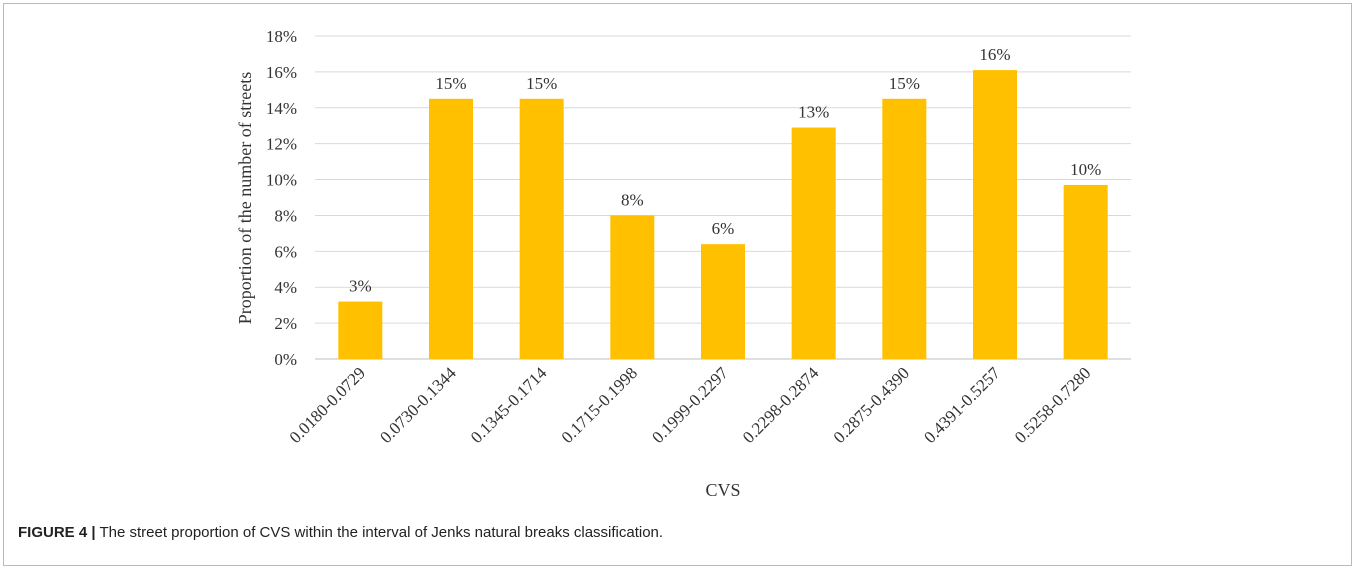  Describe the element at coordinates (1053, 405) in the screenshot. I see `x-tick-label: 0.5258-0.7280` at that location.